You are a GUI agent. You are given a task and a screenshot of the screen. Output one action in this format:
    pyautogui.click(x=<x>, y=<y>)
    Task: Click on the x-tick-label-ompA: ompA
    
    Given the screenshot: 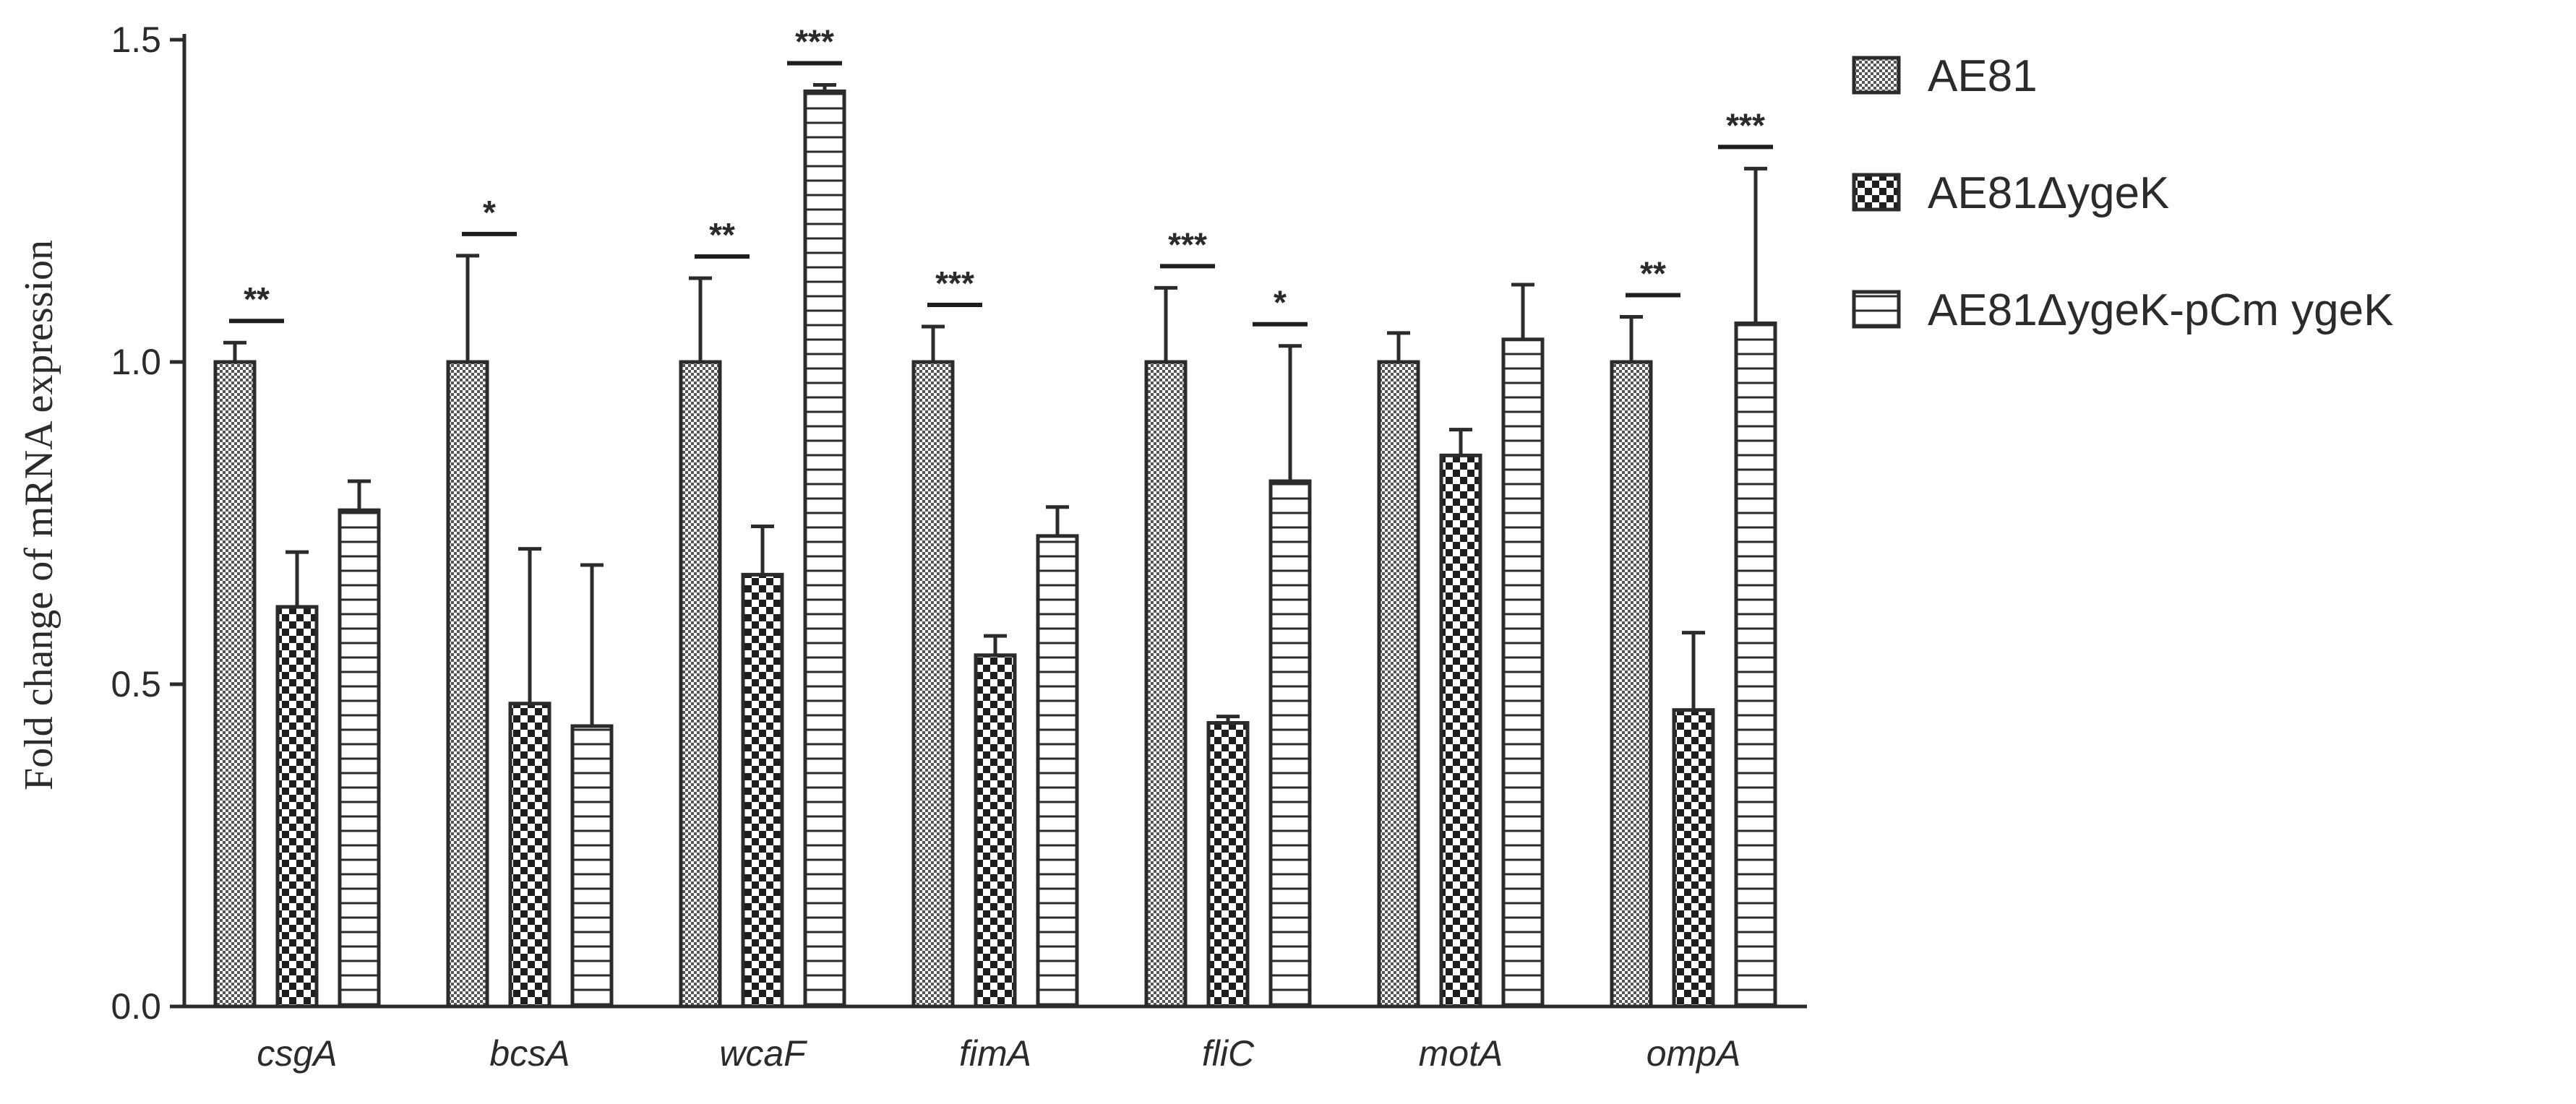 What is the action you would take?
    pyautogui.click(x=1694, y=1053)
    